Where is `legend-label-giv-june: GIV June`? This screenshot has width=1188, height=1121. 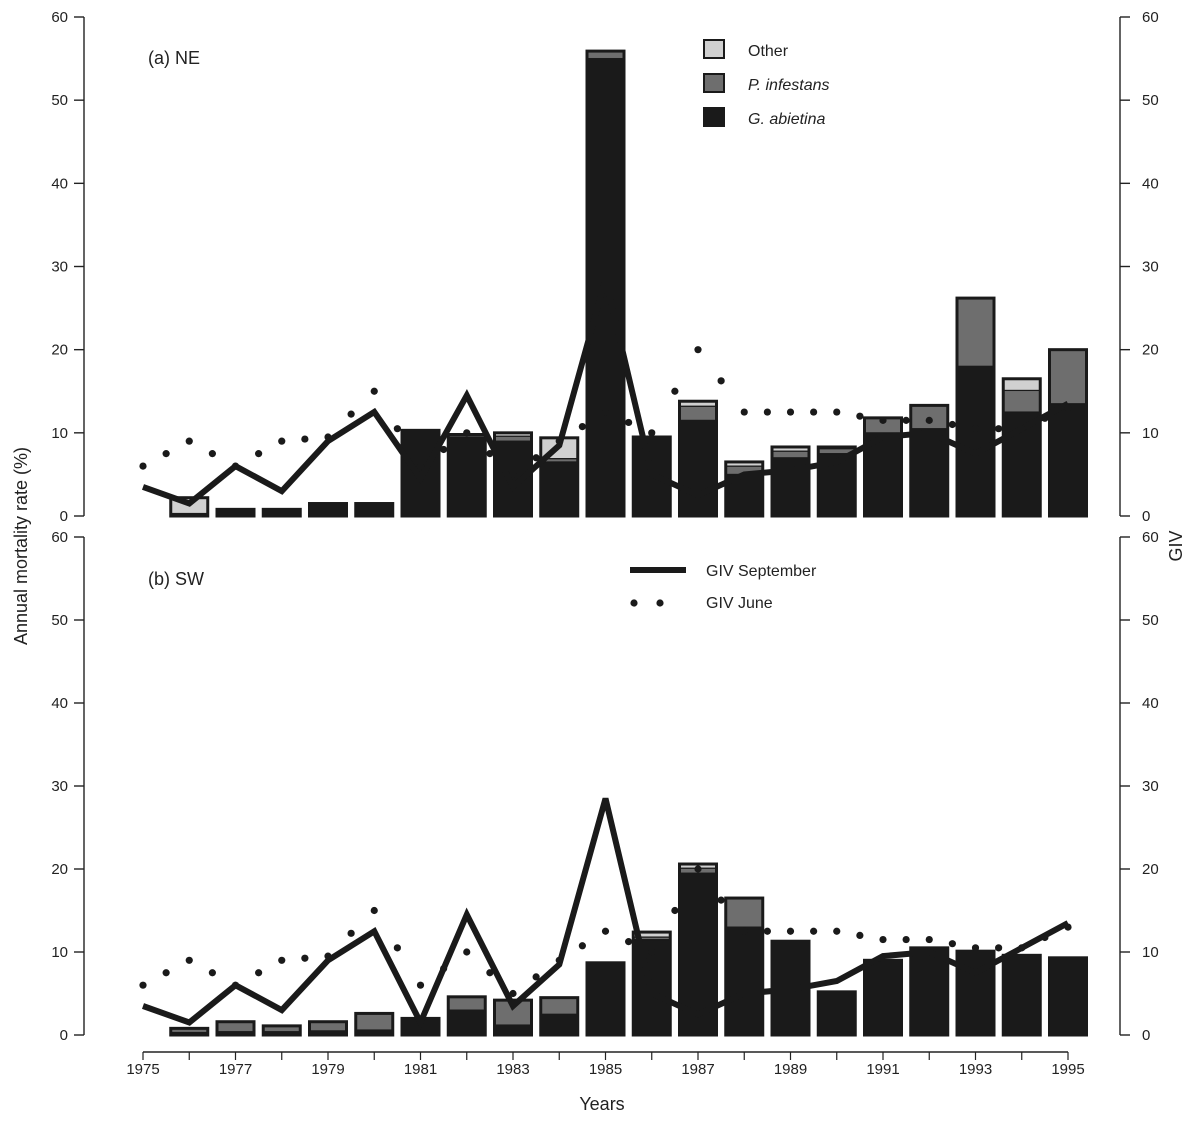
legend-label-giv-june: GIV June is located at coordinates (739, 603).